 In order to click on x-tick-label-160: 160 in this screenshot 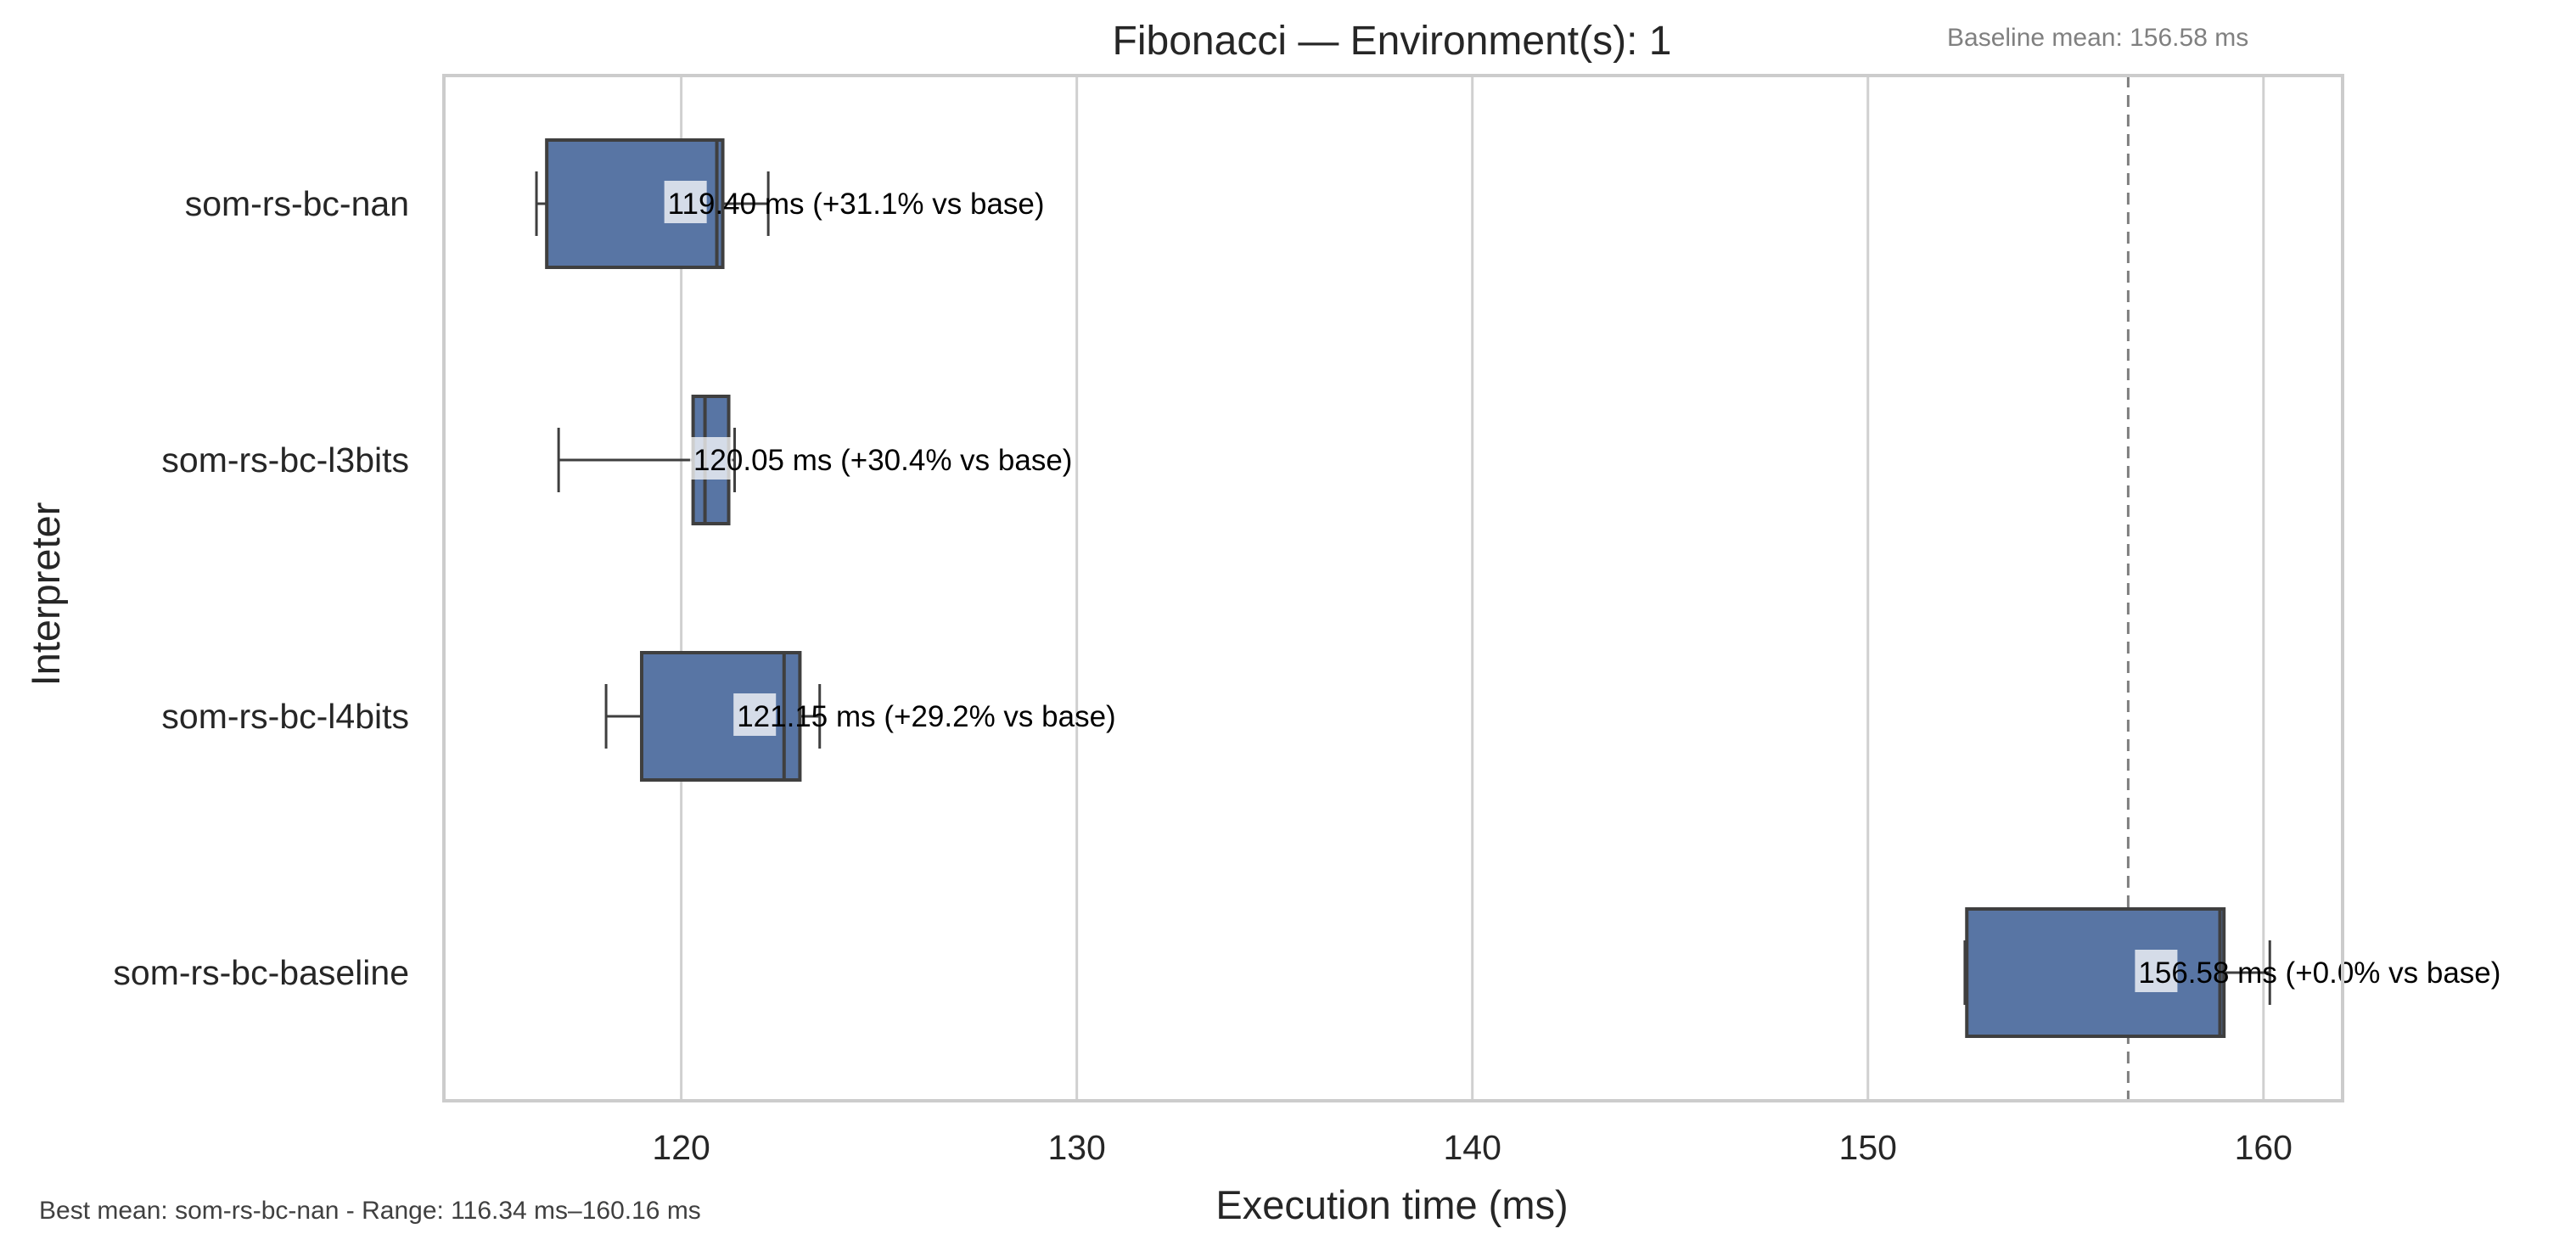, I will do `click(2264, 1147)`.